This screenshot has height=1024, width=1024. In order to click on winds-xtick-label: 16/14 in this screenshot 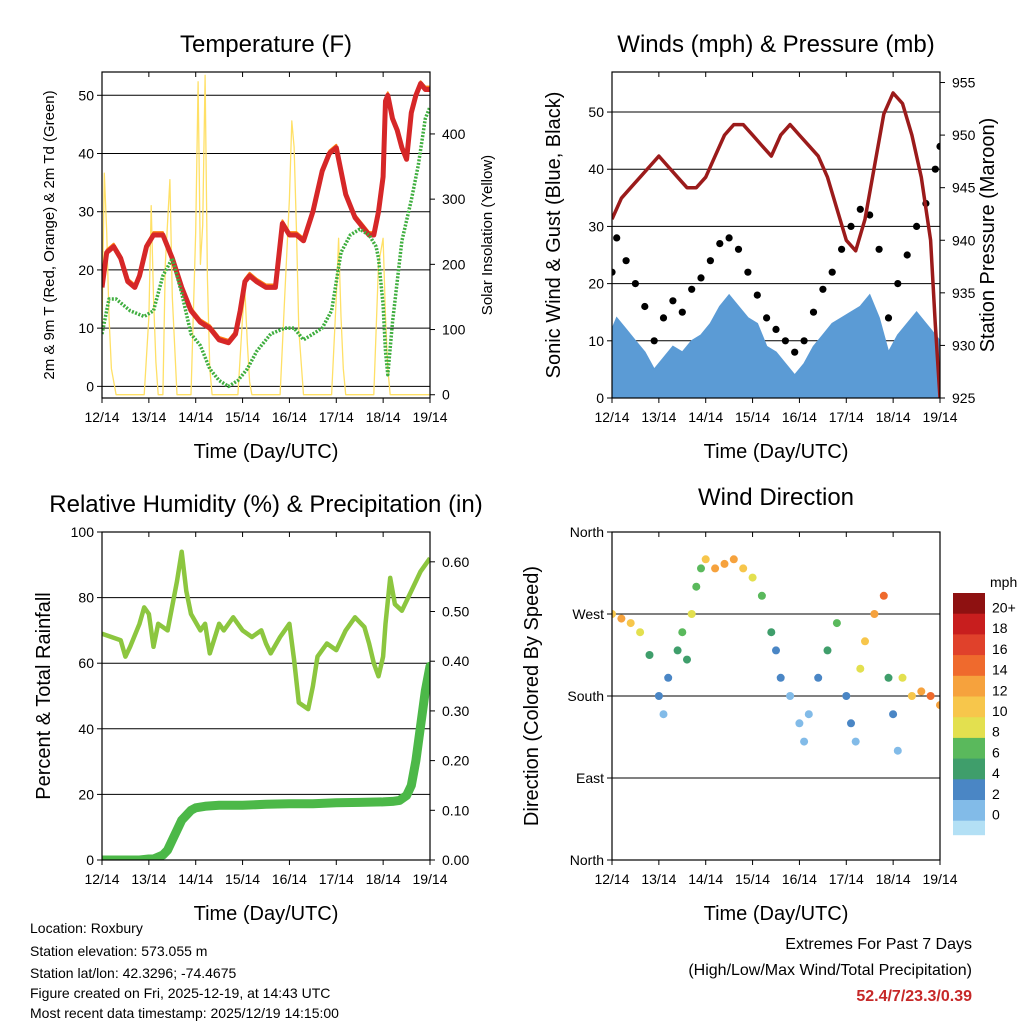, I will do `click(799, 417)`.